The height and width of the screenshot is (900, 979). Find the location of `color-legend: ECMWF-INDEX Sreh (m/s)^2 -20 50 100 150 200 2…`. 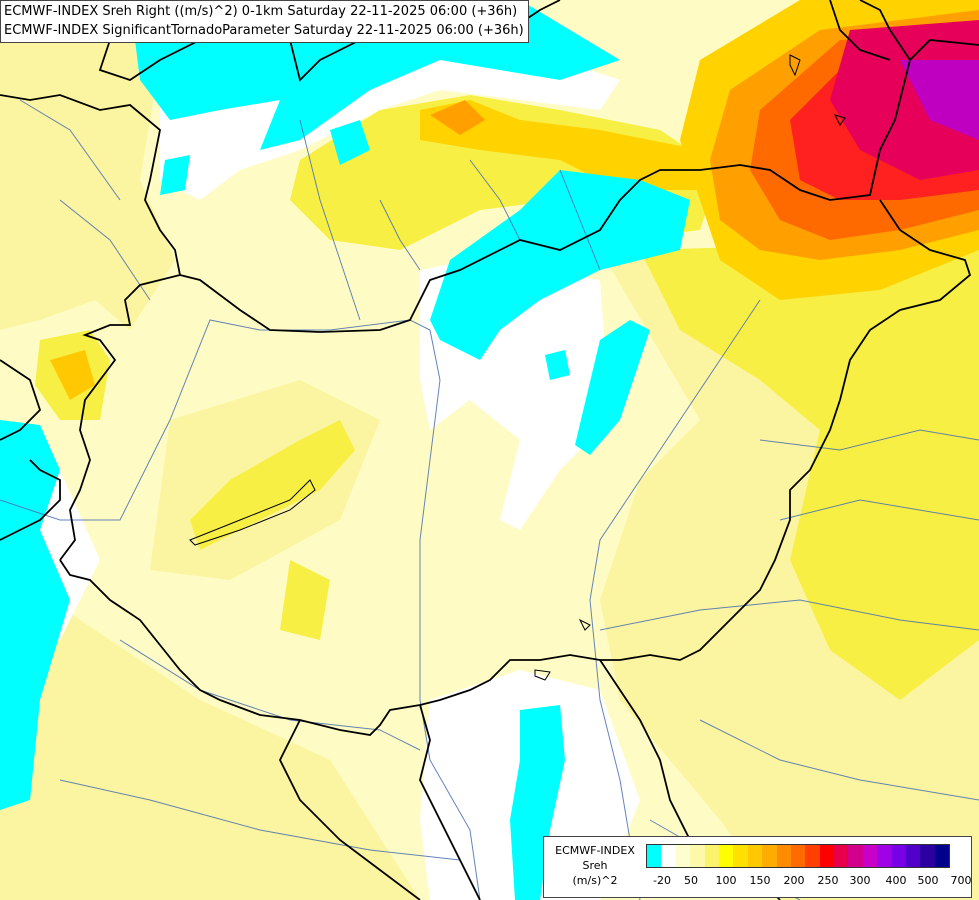

color-legend: ECMWF-INDEX Sreh (m/s)^2 -20 50 100 150 200 2… is located at coordinates (757, 867).